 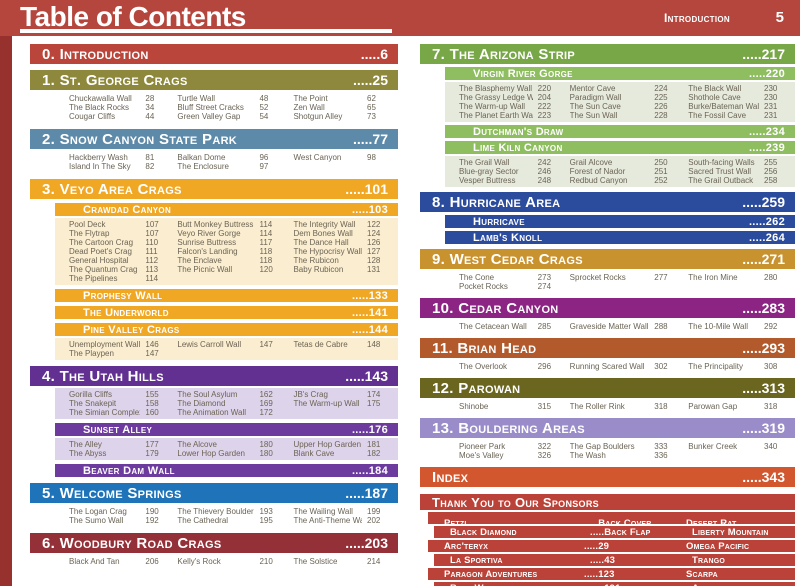 What do you see at coordinates (544, 171) in the screenshot?
I see `toc-entry-page: 246` at bounding box center [544, 171].